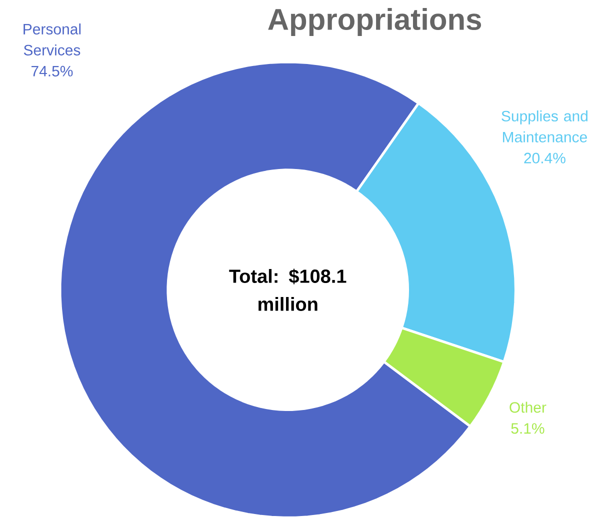 Image resolution: width=613 pixels, height=521 pixels. Describe the element at coordinates (52, 71) in the screenshot. I see `data-label: 74.5%` at that location.